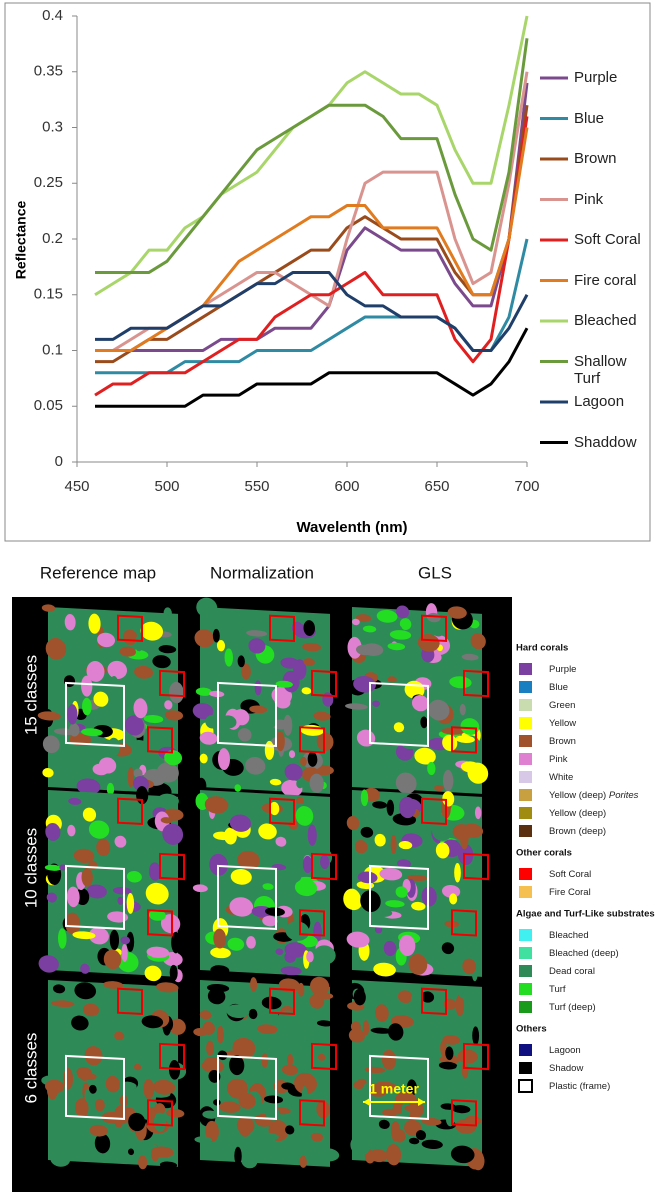 This screenshot has width=659, height=1193. I want to click on legend-label: Turf, so click(557, 989).